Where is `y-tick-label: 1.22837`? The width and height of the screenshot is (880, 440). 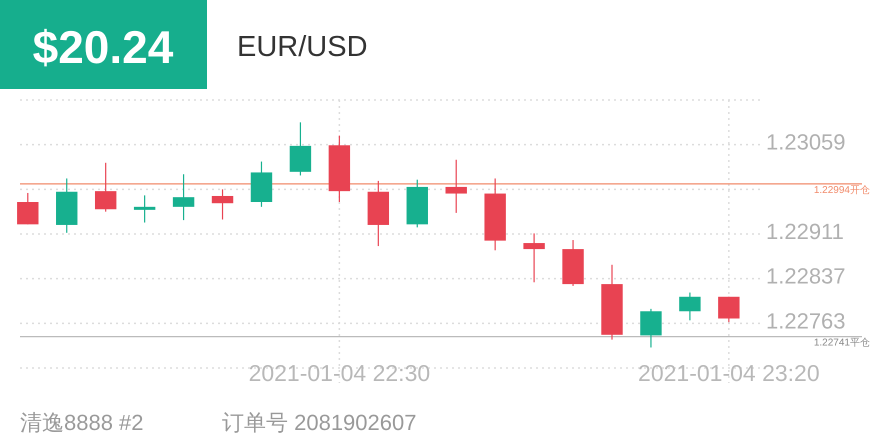
y-tick-label: 1.22837 is located at coordinates (806, 276).